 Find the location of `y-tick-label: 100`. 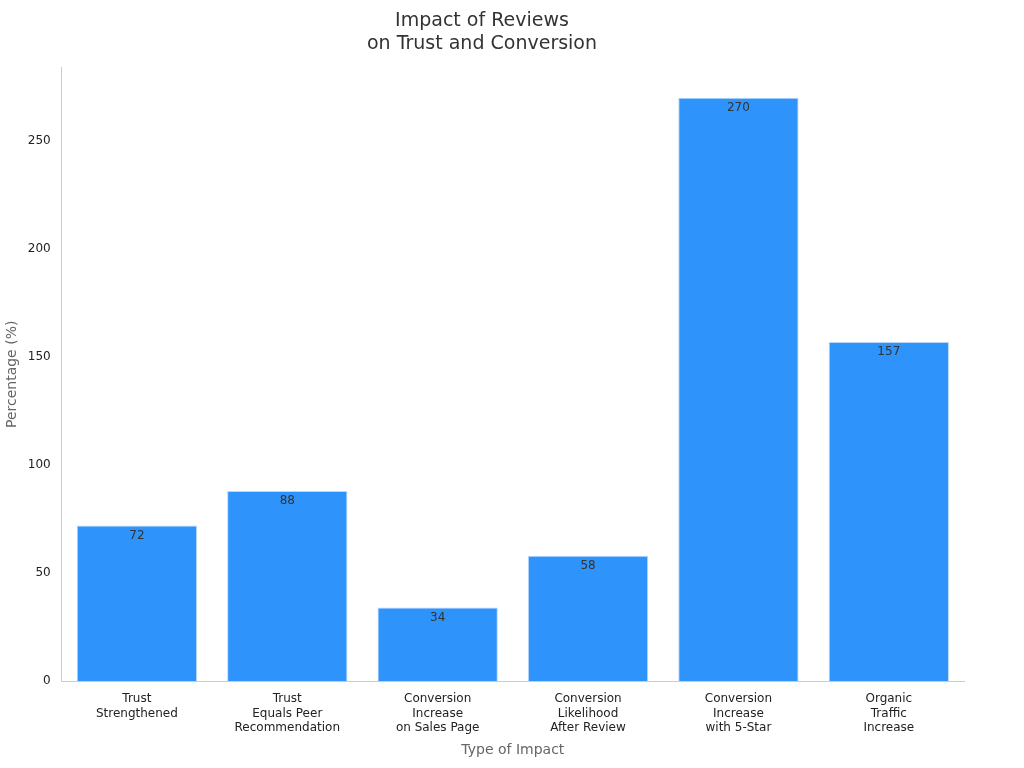

y-tick-label: 100 is located at coordinates (39, 464).